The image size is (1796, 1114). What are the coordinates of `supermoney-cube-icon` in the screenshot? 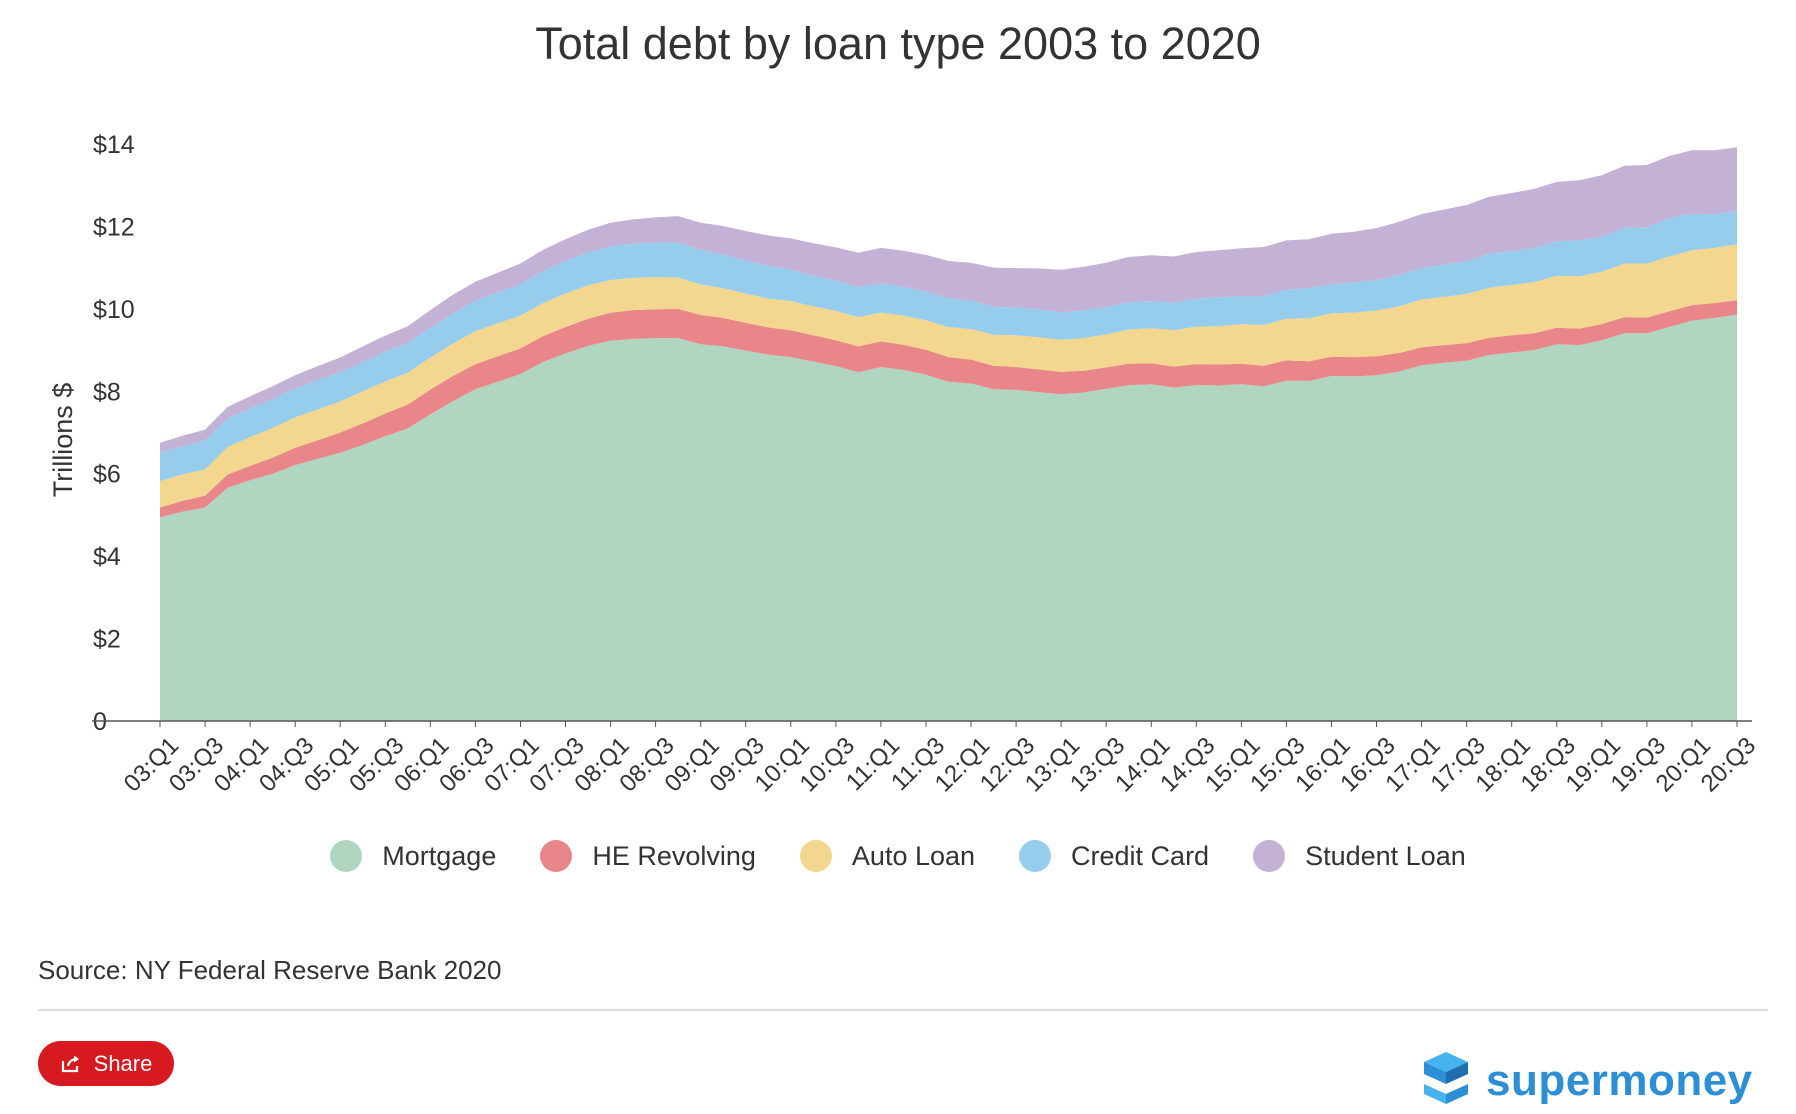 It's located at (1446, 1080).